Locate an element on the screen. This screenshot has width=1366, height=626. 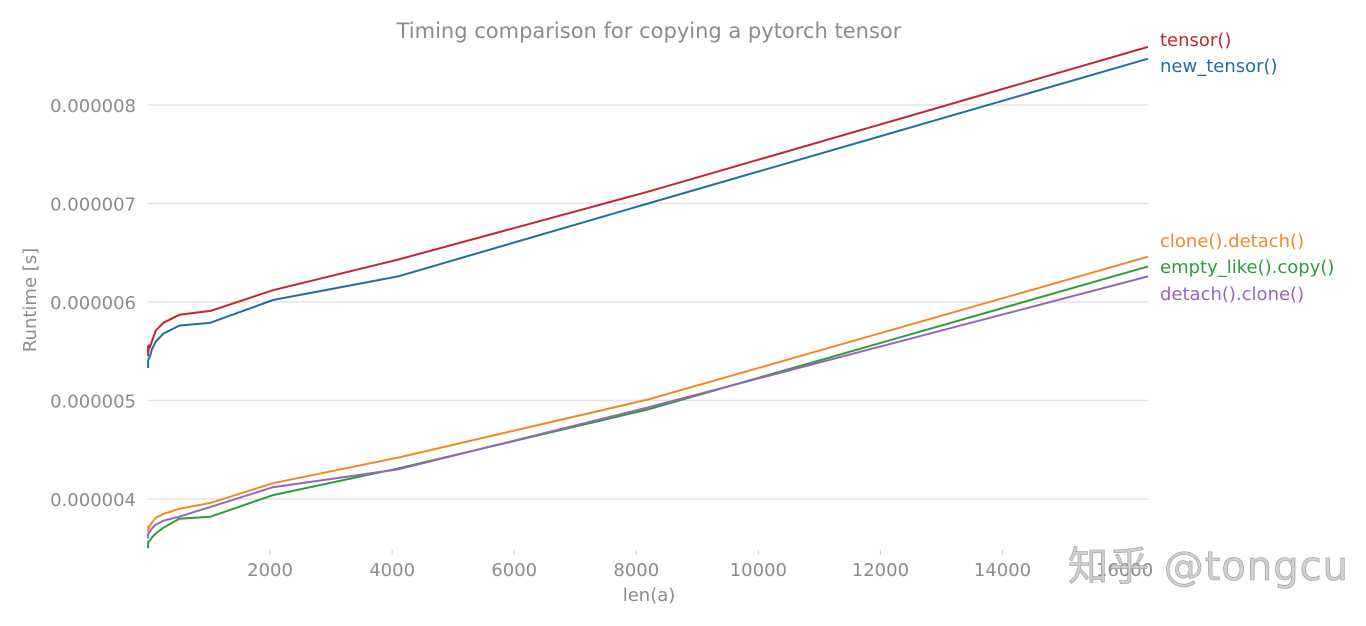
legend-label: detach().clone() is located at coordinates (1232, 294).